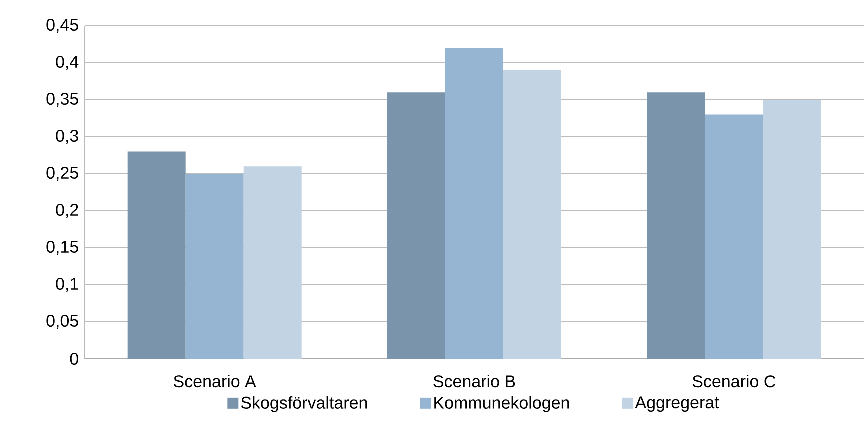  What do you see at coordinates (67, 211) in the screenshot?
I see `y-tick-label: 0,2` at bounding box center [67, 211].